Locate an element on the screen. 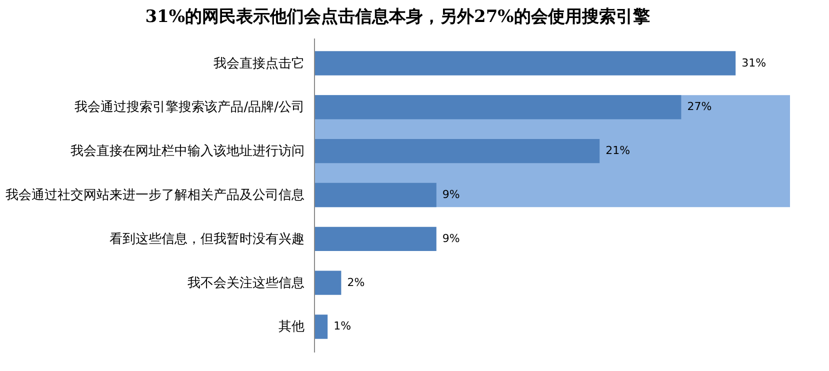 The width and height of the screenshot is (829, 371). data-label: 1% is located at coordinates (343, 326).